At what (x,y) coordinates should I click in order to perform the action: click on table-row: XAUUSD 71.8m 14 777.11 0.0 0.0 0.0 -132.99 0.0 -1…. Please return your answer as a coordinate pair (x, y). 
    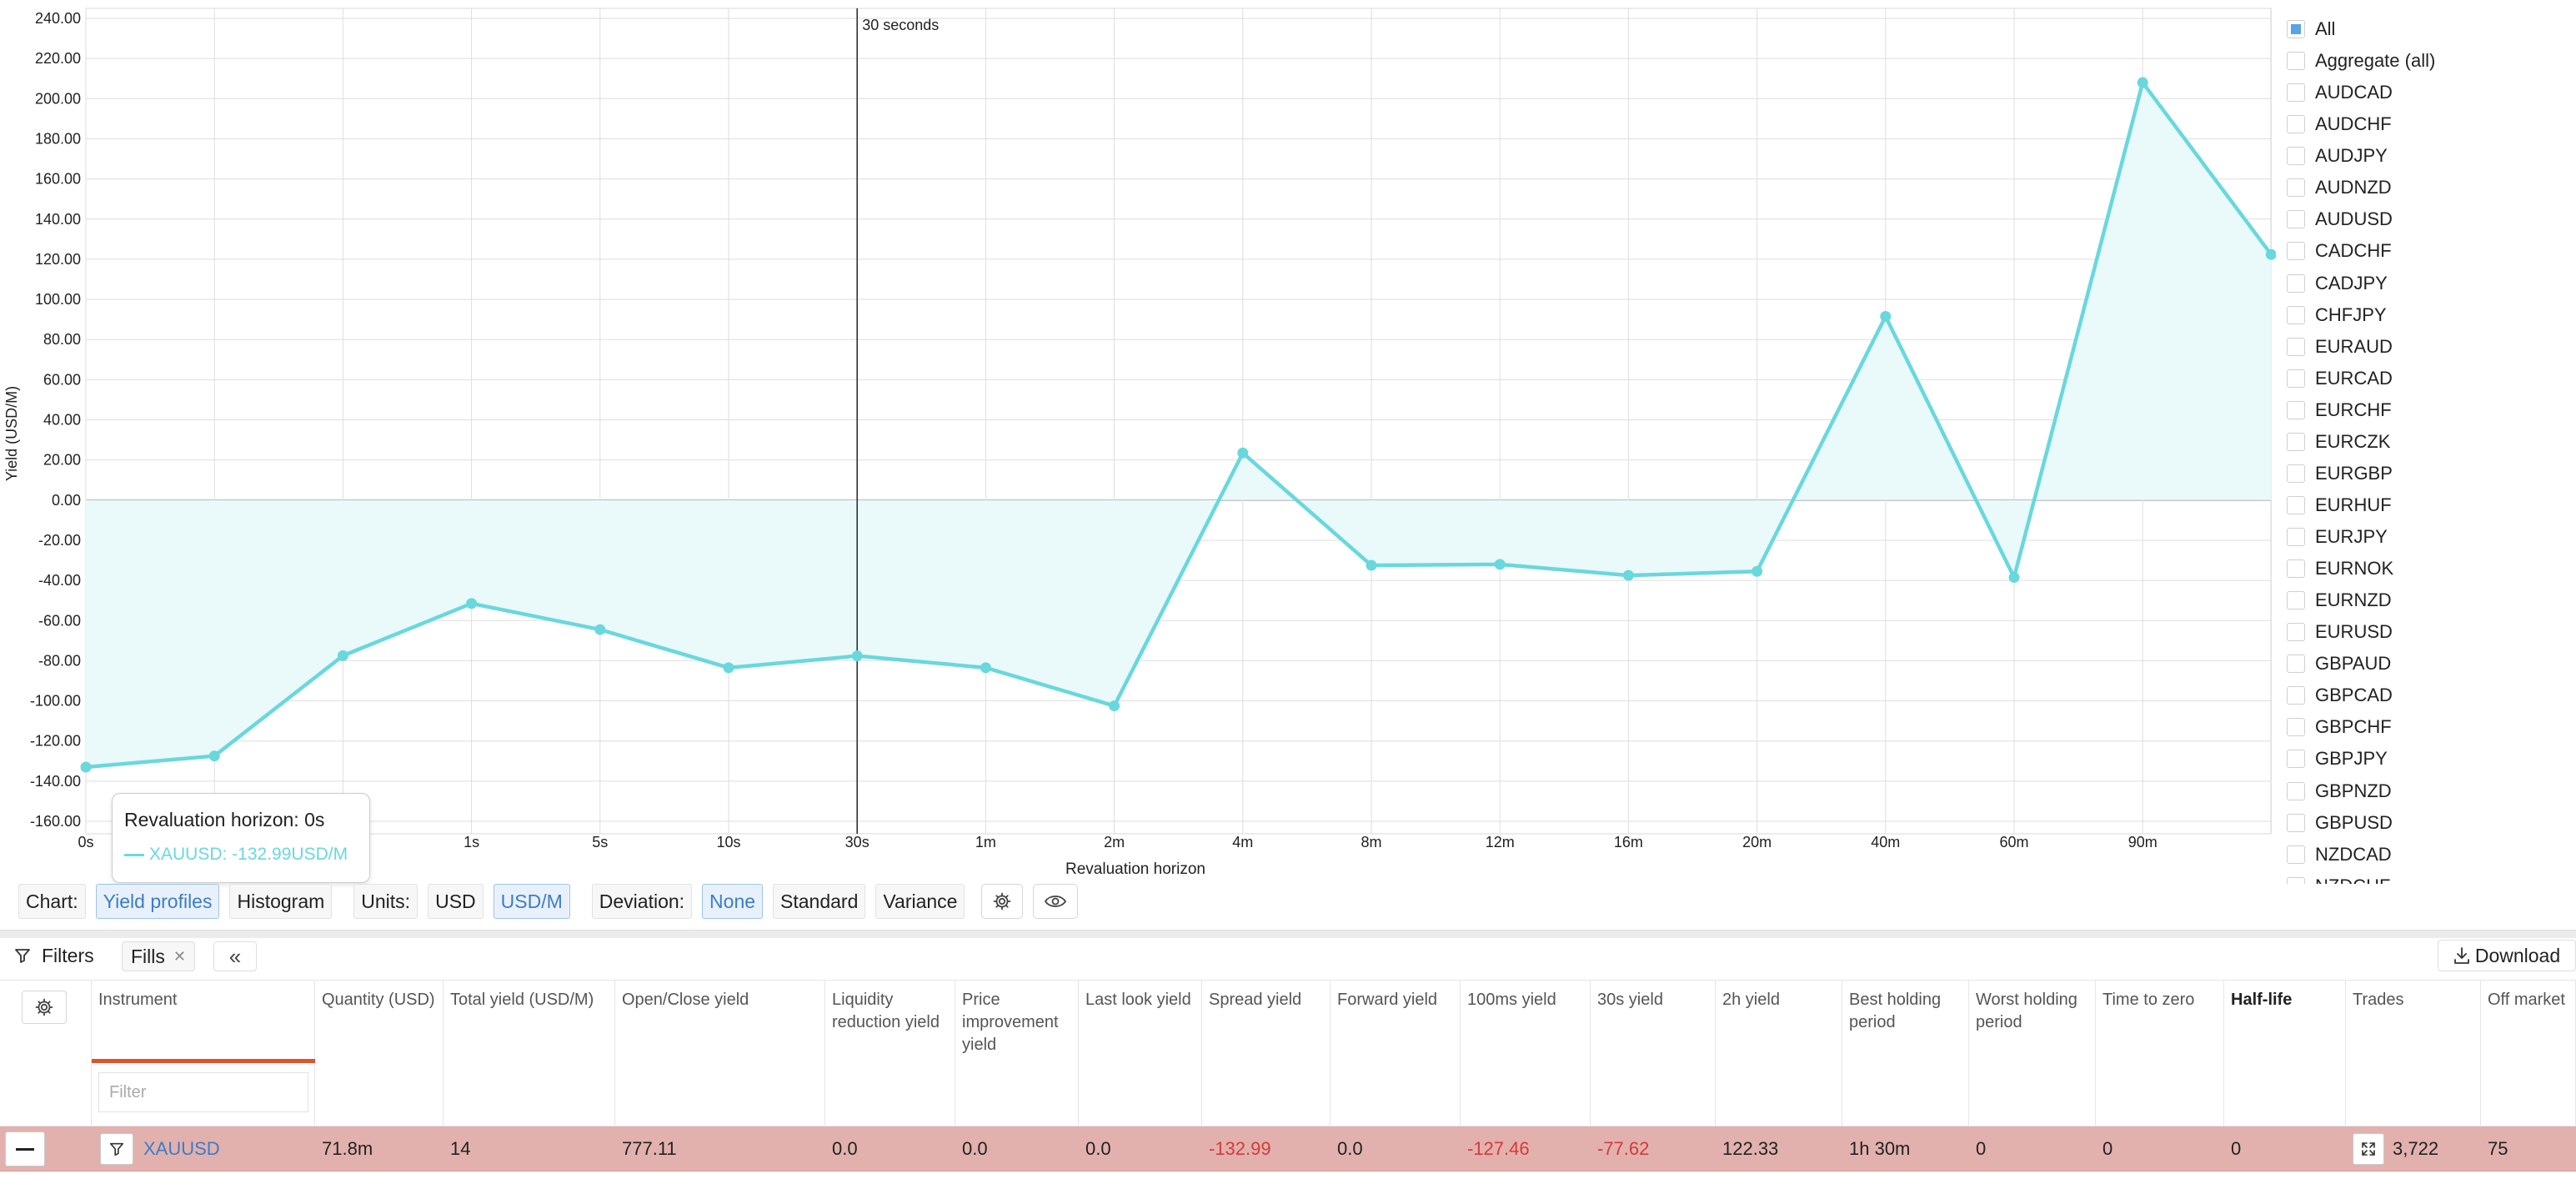
    Looking at the image, I should click on (1288, 1148).